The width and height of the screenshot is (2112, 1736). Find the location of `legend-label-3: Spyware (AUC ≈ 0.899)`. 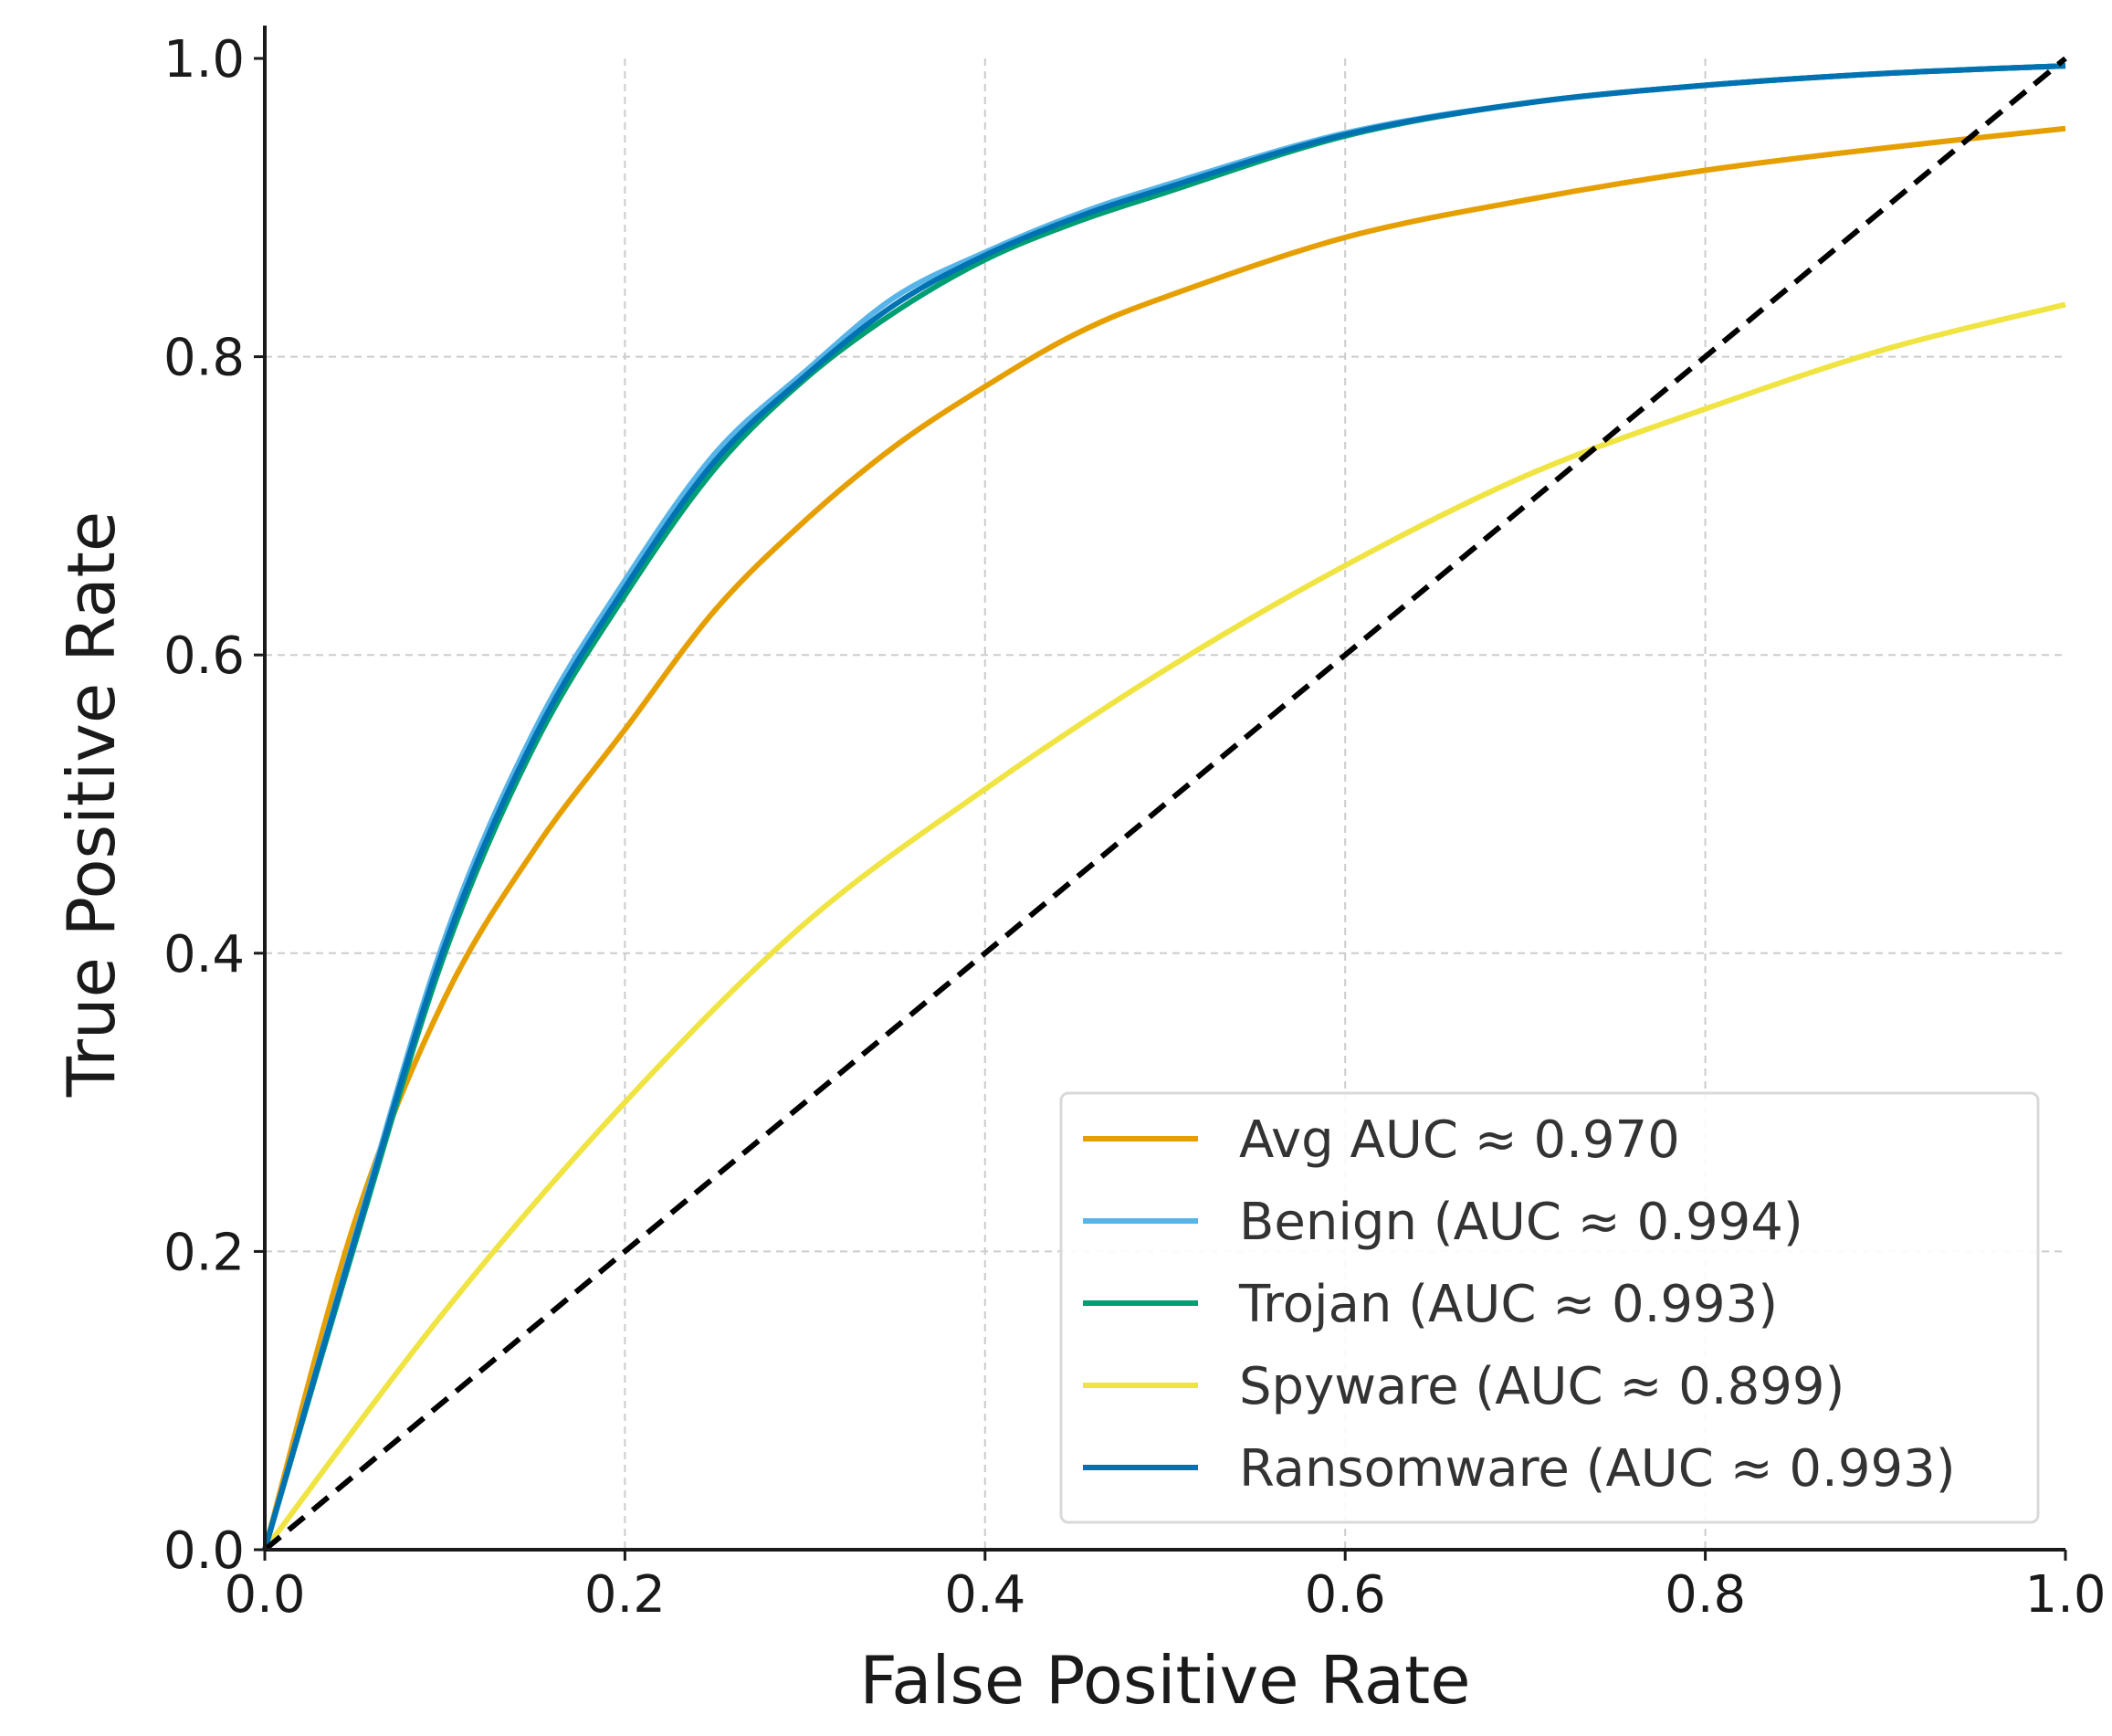

legend-label-3: Spyware (AUC ≈ 0.899) is located at coordinates (1541, 1386).